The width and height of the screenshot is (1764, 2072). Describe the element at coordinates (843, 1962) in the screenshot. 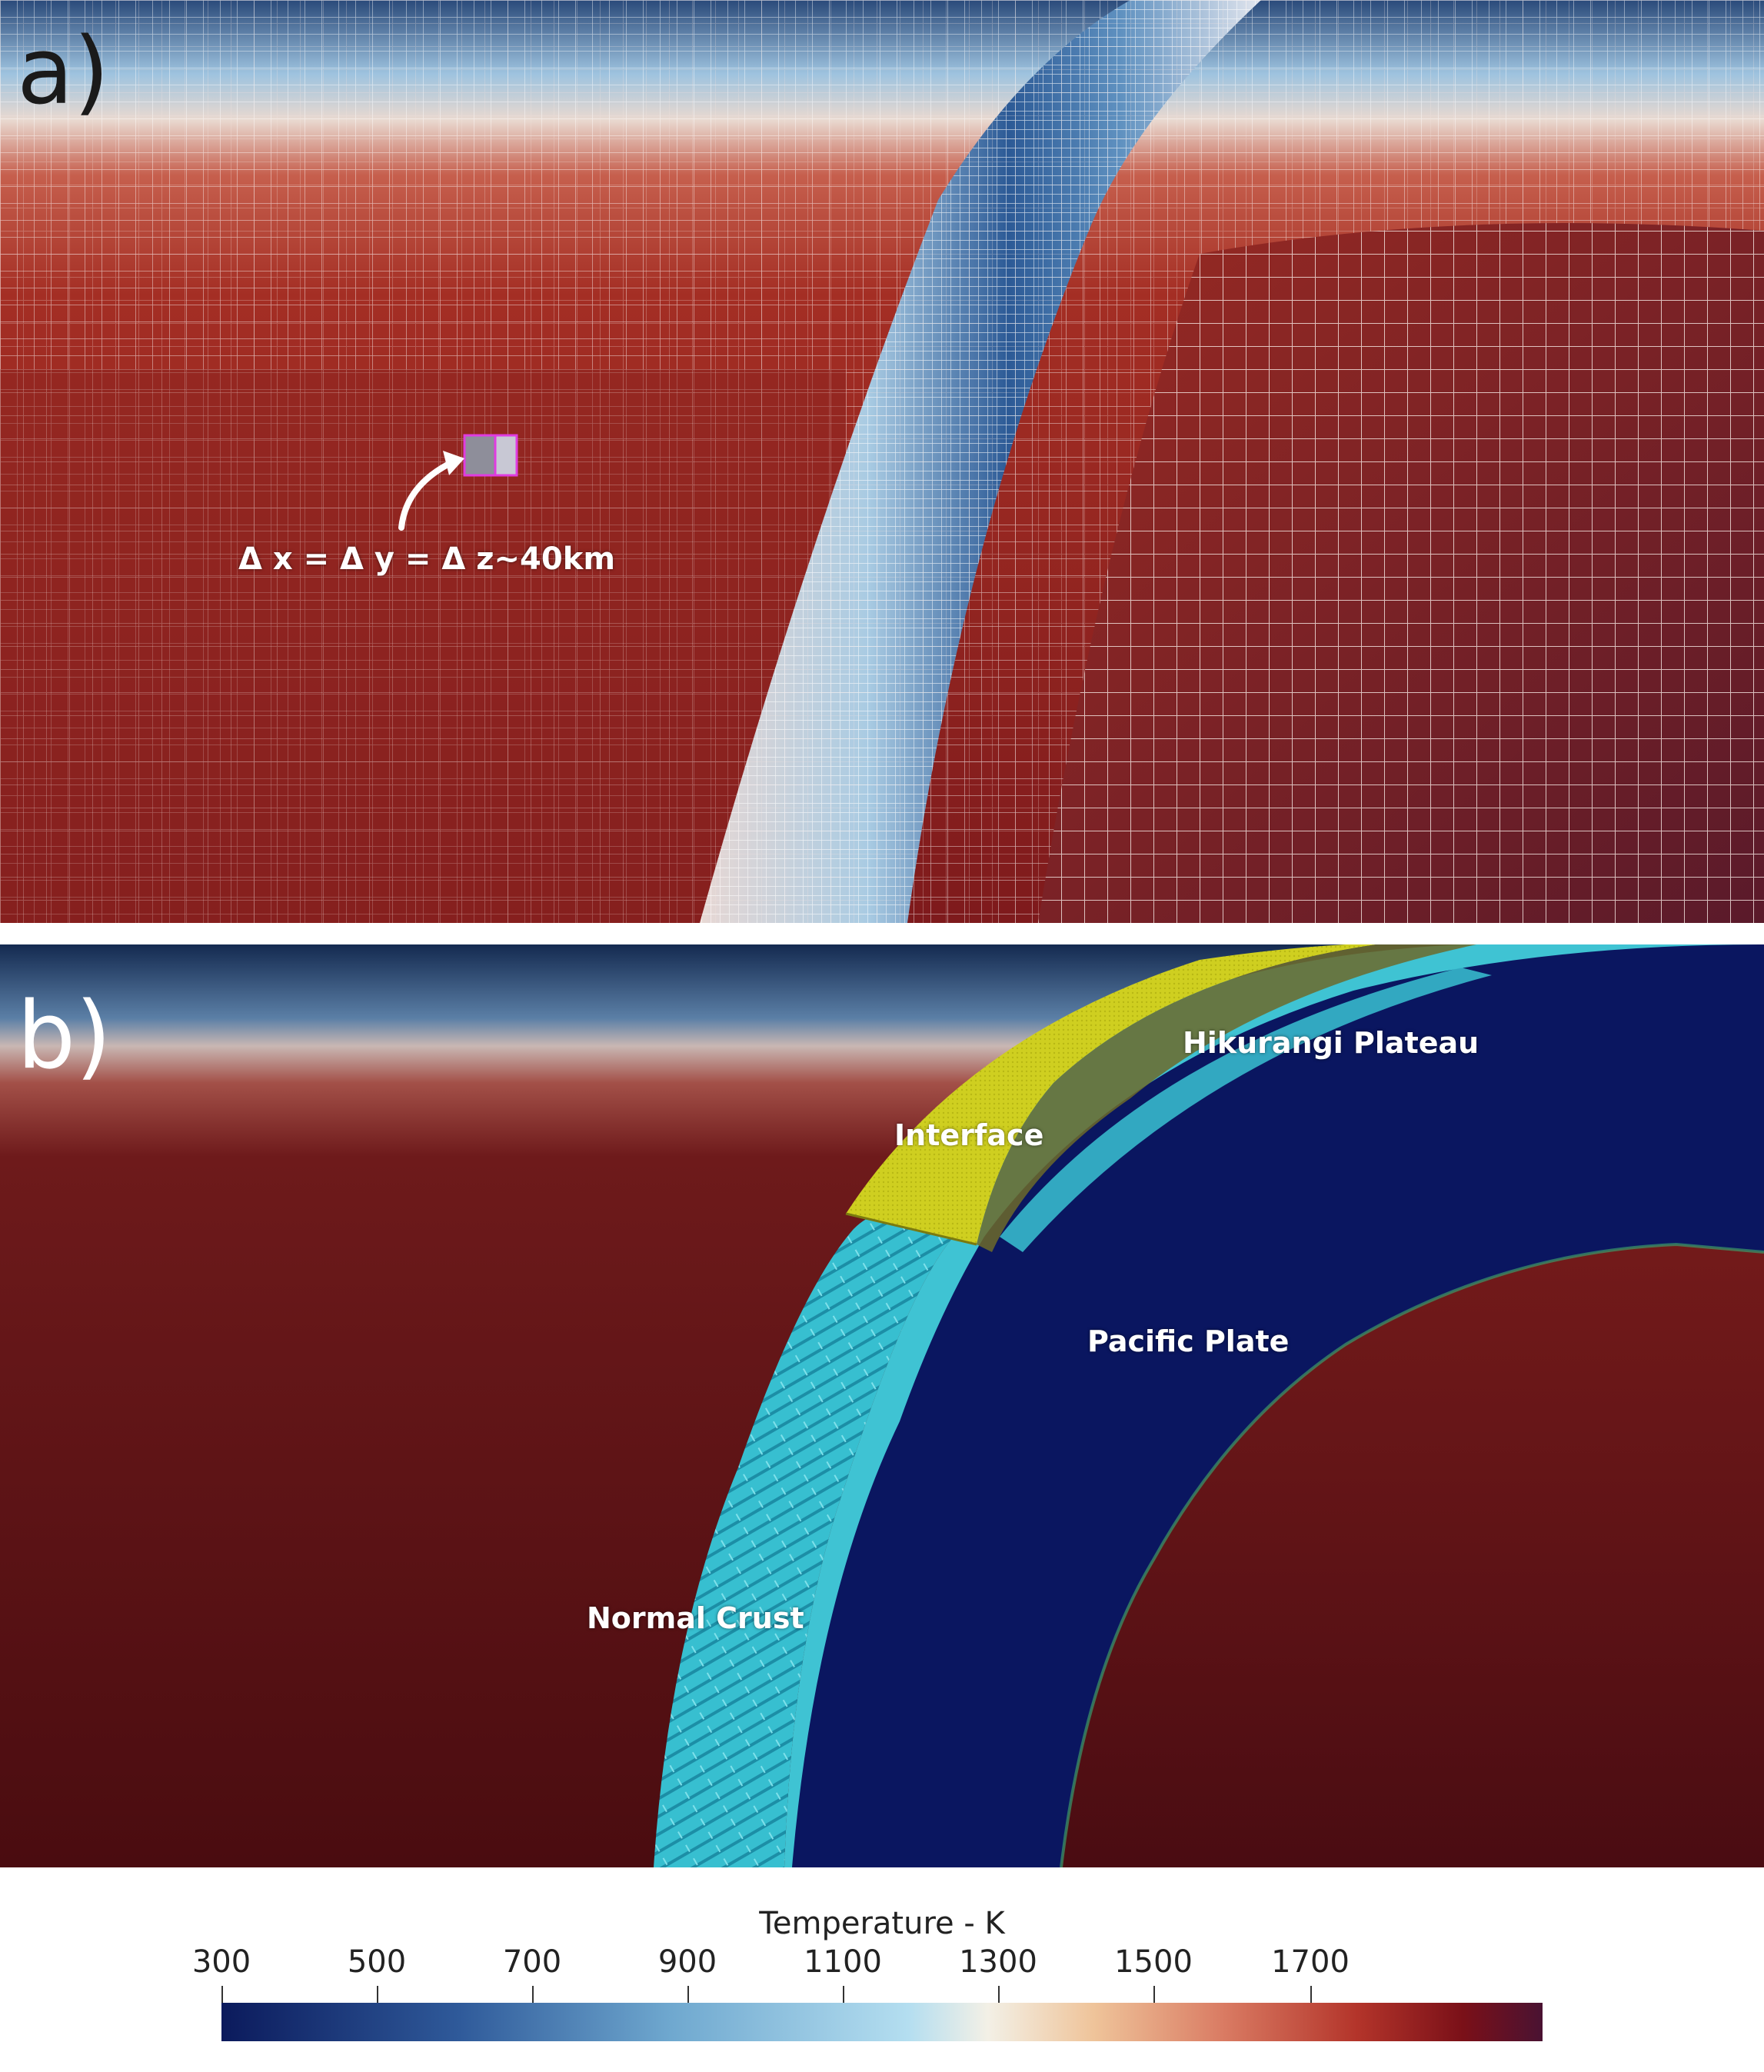

I see `tick-label-1100: 1100` at that location.